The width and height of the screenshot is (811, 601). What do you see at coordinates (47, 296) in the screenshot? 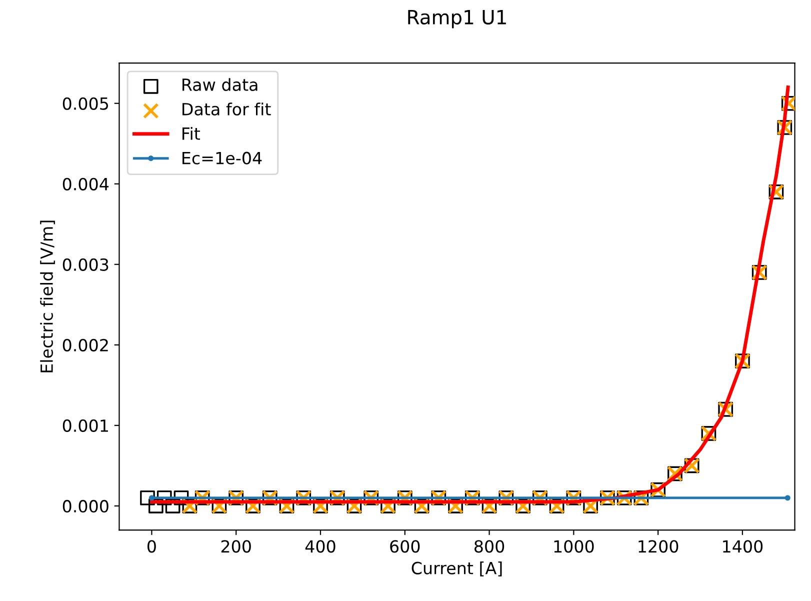
I see `y-axis-title: Electric field [V/m]` at bounding box center [47, 296].